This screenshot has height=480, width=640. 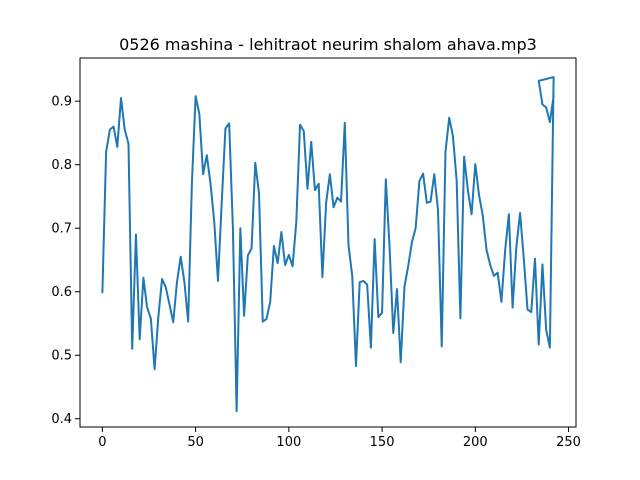 What do you see at coordinates (61, 165) in the screenshot?
I see `y-tick-label: 0.8` at bounding box center [61, 165].